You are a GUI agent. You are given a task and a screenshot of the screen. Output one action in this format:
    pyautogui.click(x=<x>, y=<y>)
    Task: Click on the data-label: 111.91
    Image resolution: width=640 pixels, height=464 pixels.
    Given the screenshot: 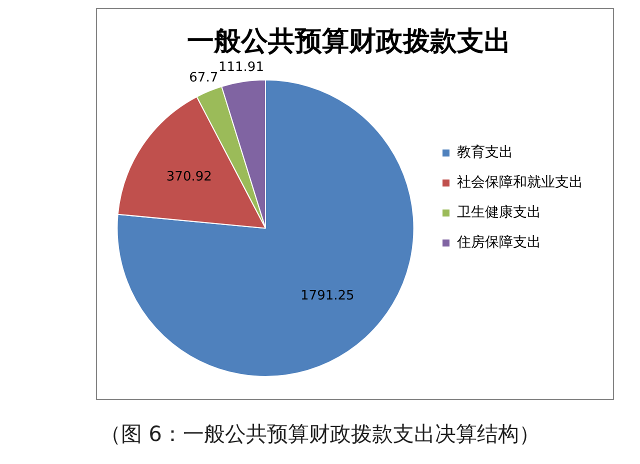 What is the action you would take?
    pyautogui.click(x=241, y=68)
    